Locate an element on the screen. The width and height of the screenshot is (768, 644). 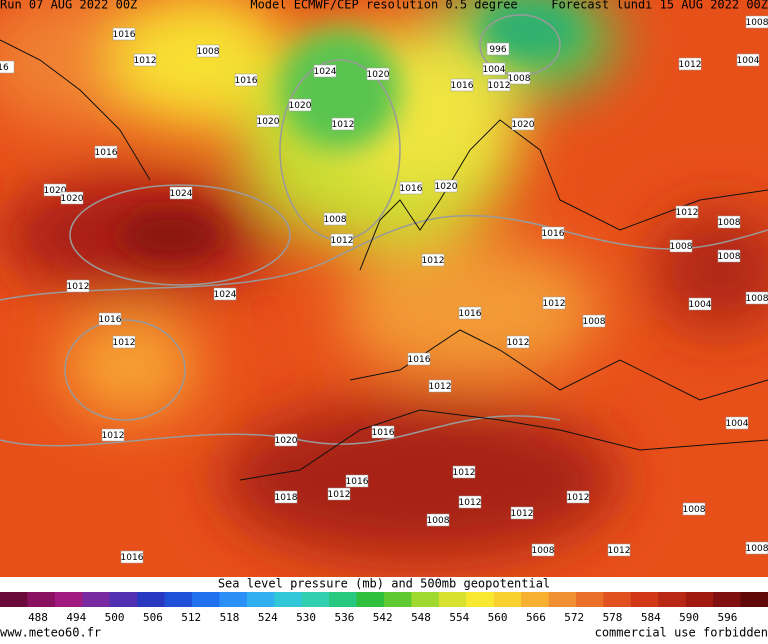
colorbar-tick-label: 566 is located at coordinates (536, 617).